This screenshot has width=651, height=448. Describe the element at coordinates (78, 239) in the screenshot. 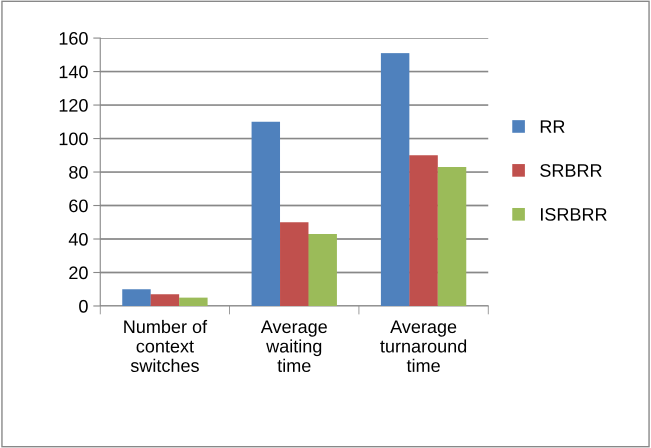

I see `y-tick-label: 40` at that location.